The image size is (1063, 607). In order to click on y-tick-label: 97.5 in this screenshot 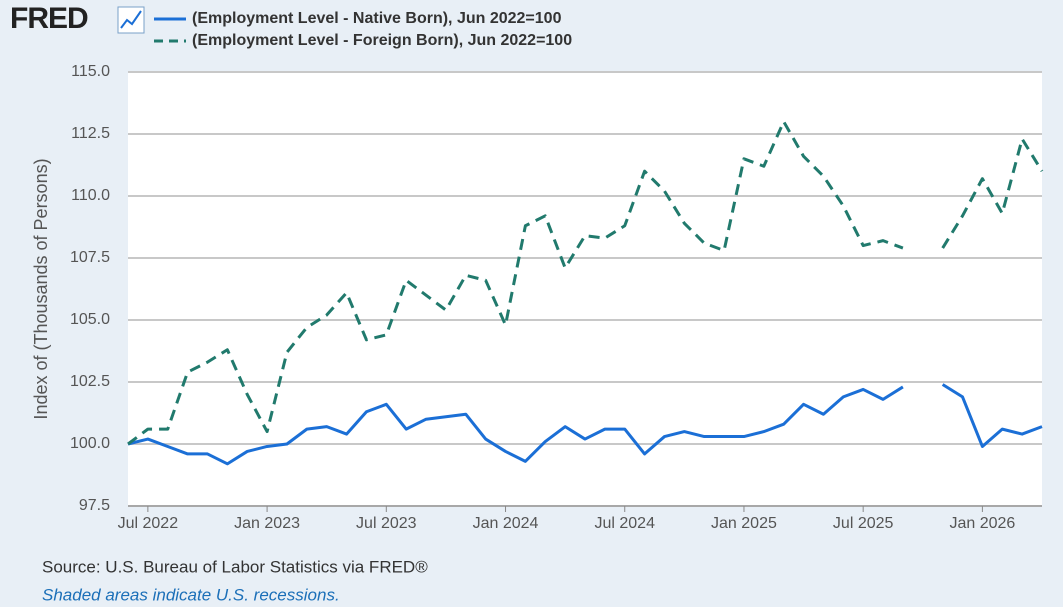, I will do `click(94, 505)`.